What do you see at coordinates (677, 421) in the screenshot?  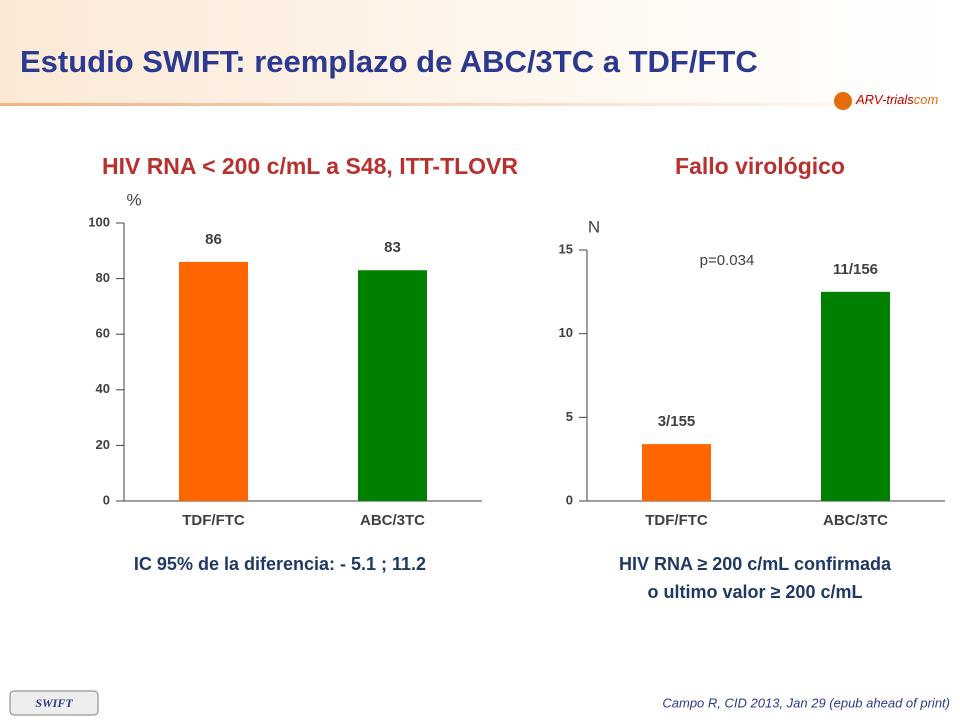 I see `bar-annotation: 3/155` at bounding box center [677, 421].